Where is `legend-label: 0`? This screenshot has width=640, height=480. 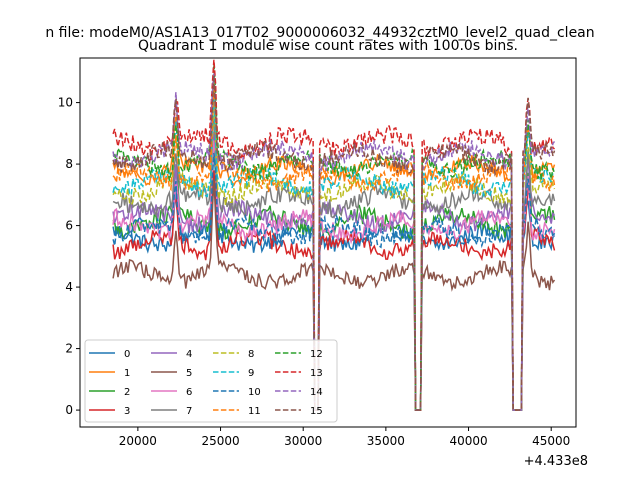 legend-label: 0 is located at coordinates (127, 354).